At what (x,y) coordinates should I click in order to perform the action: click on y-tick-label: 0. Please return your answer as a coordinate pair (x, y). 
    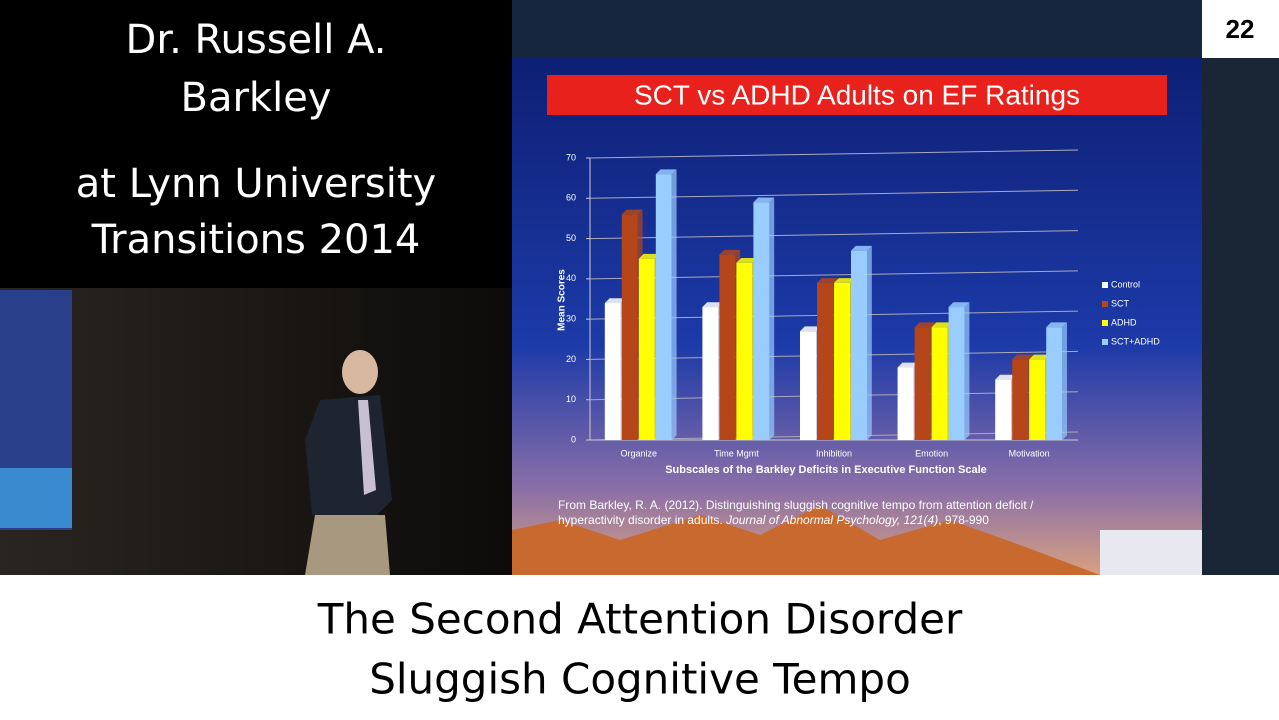
    Looking at the image, I should click on (573, 439).